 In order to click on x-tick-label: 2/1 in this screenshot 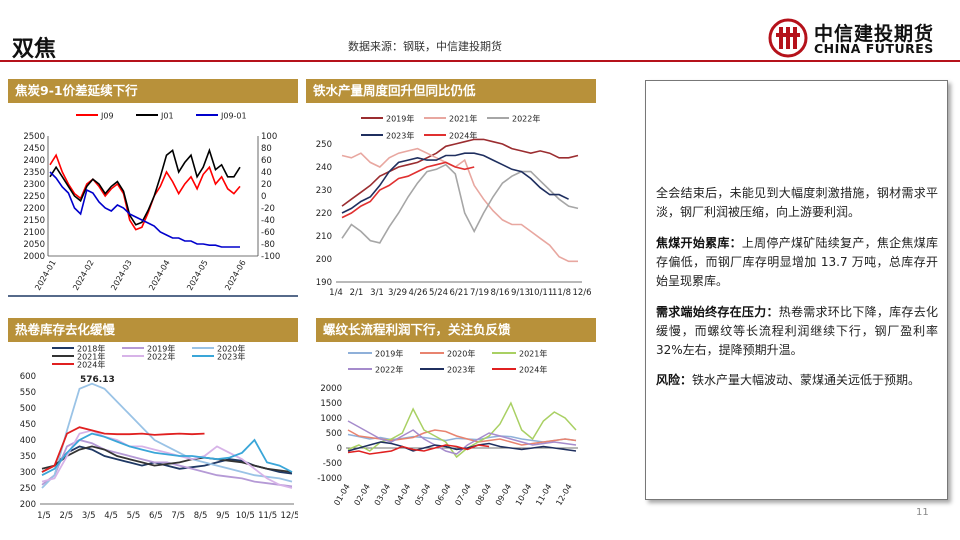, I will do `click(357, 293)`.